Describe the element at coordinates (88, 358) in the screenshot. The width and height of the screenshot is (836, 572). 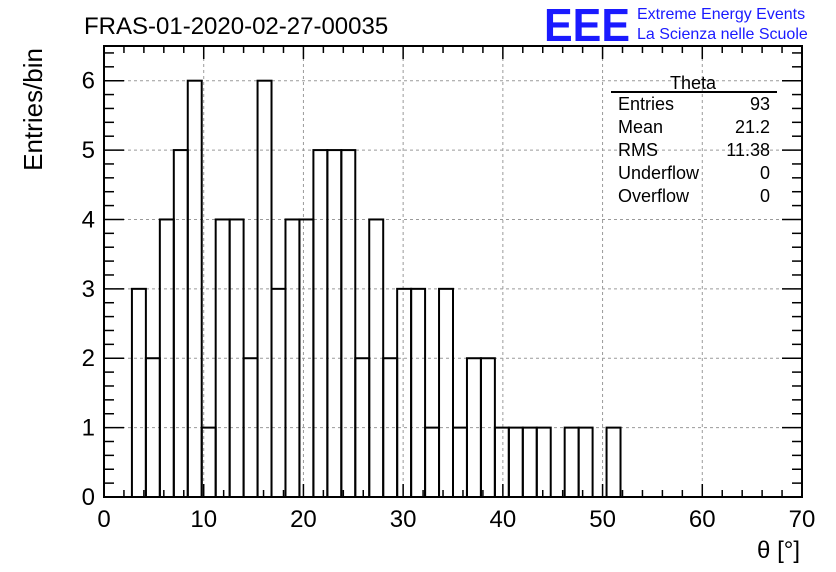
I see `y-tick-label: 2` at that location.